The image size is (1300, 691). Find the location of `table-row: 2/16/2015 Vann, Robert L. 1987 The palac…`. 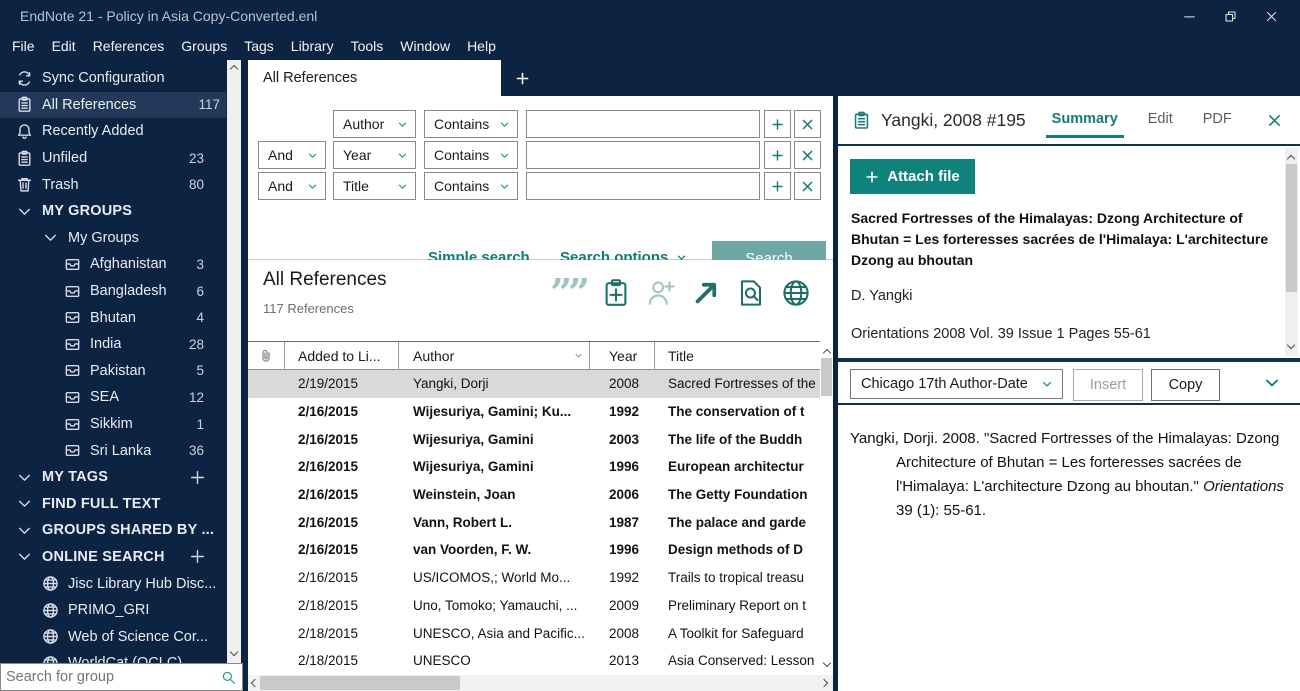

table-row: 2/16/2015 Vann, Robert L. 1987 The palac… is located at coordinates (534, 522).